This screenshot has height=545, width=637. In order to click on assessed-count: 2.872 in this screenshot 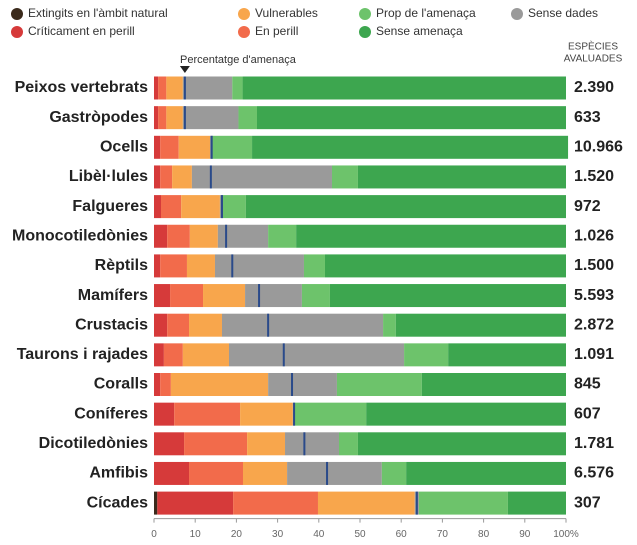, I will do `click(594, 324)`.